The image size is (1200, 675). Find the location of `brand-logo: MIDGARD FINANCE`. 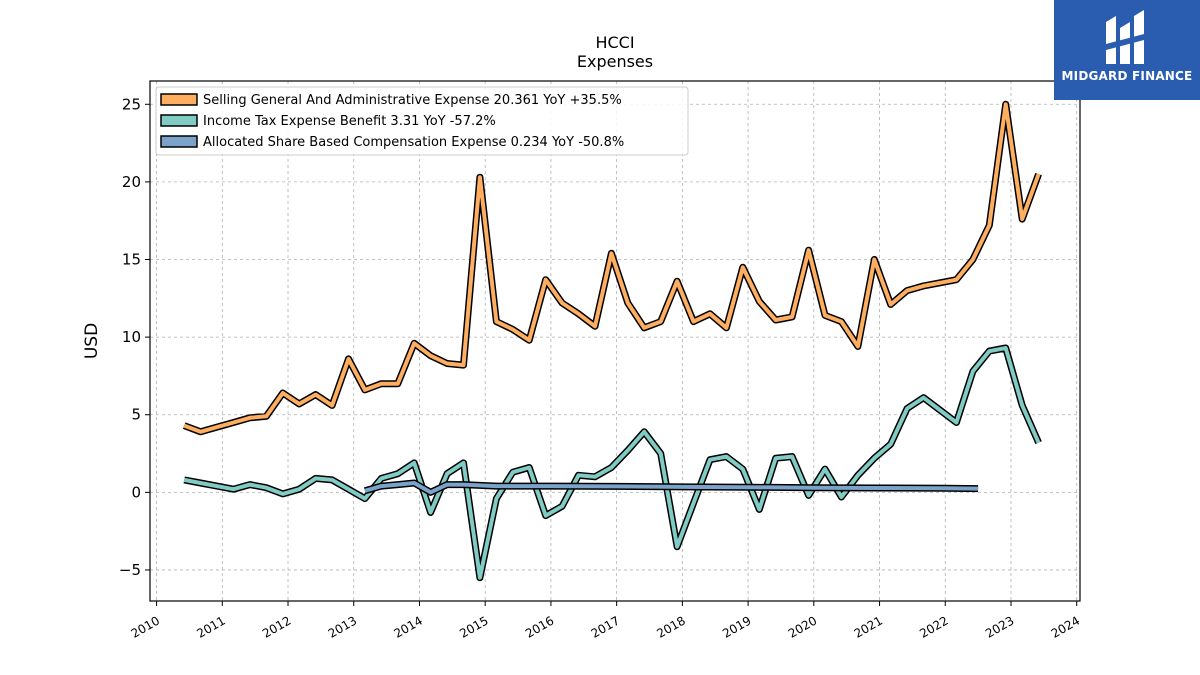

brand-logo: MIDGARD FINANCE is located at coordinates (1127, 50).